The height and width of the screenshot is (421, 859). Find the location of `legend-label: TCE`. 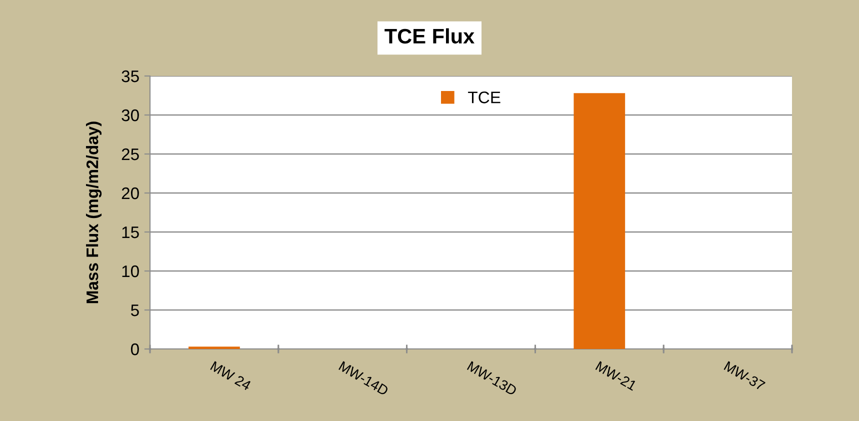

legend-label: TCE is located at coordinates (484, 98).